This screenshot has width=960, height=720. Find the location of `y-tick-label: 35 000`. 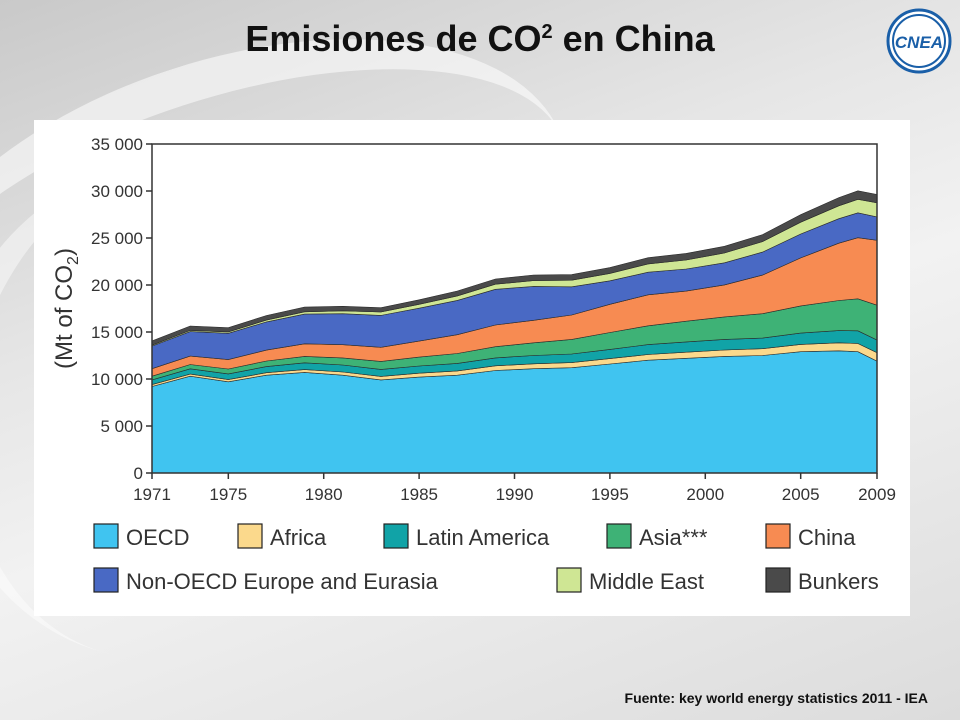

y-tick-label: 35 000 is located at coordinates (117, 144).